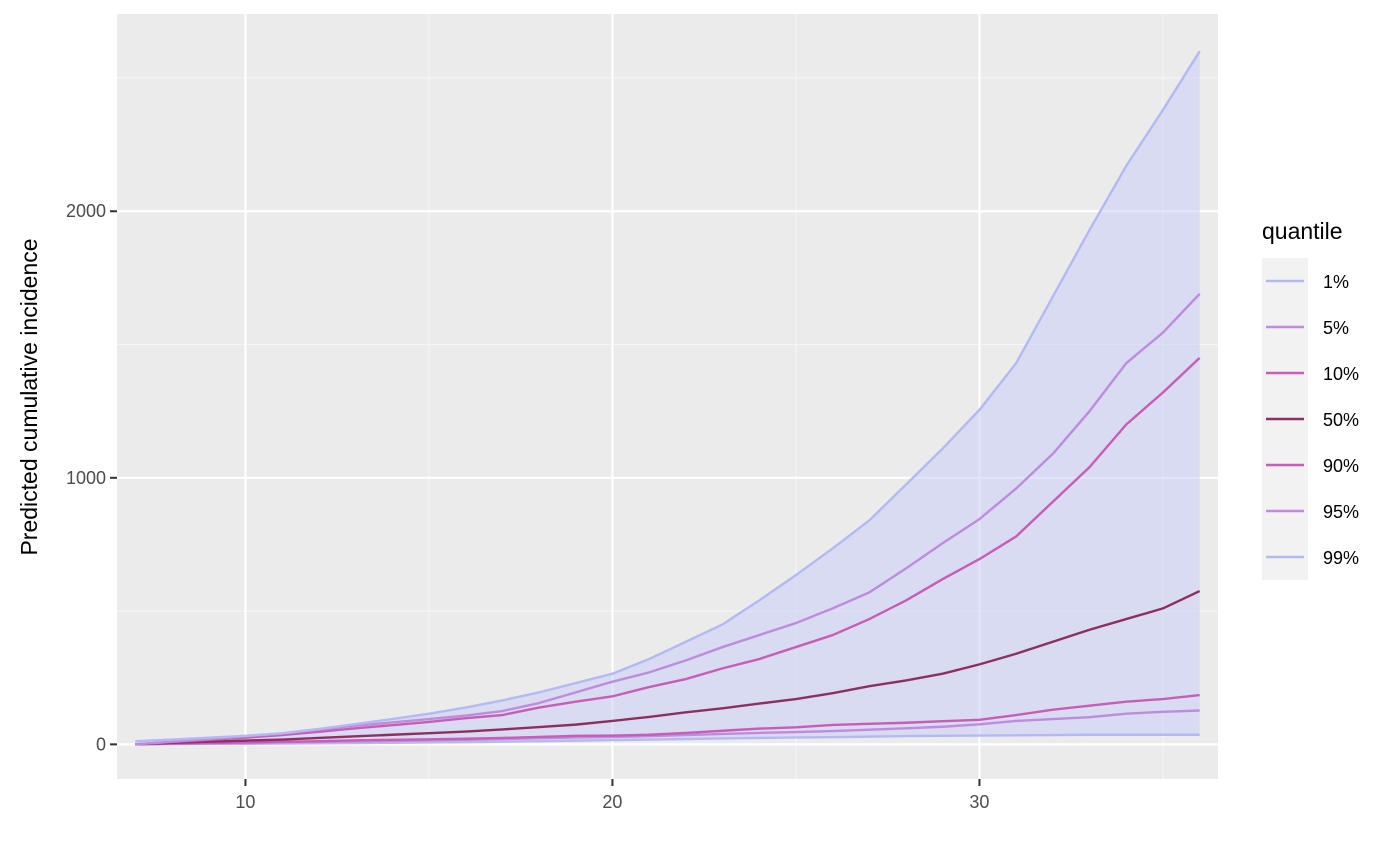 This screenshot has height=866, width=1400. I want to click on legend-item-q50: 50%, so click(1312, 420).